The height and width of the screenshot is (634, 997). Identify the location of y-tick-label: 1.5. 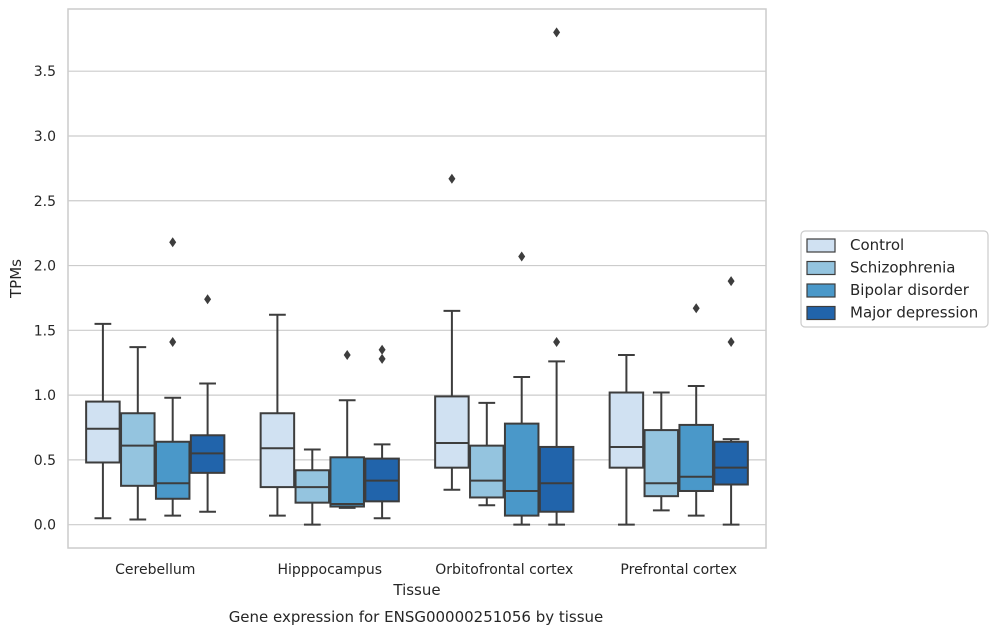
(45, 331).